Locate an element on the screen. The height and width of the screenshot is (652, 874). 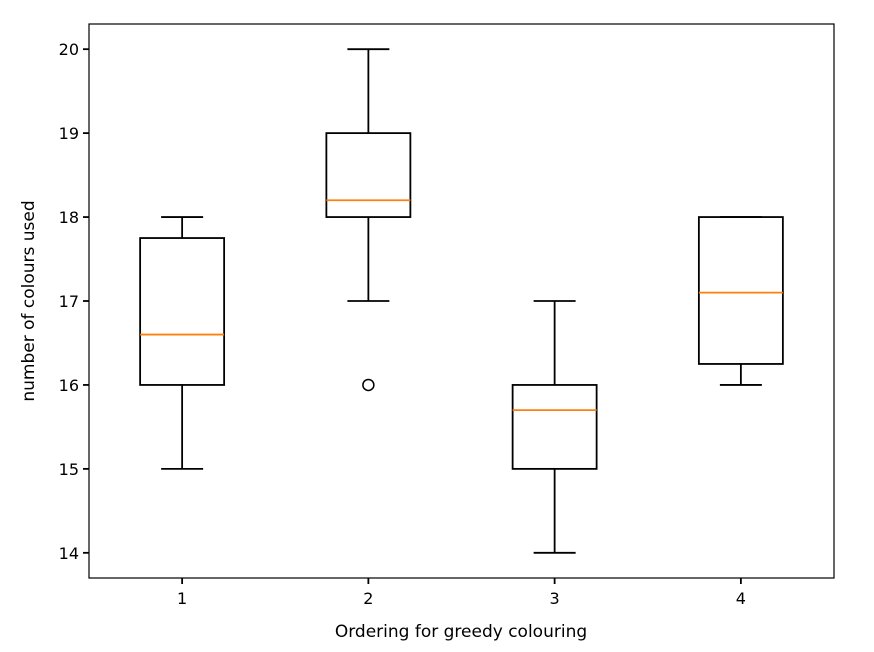
y-tick-label: 20 is located at coordinates (69, 49).